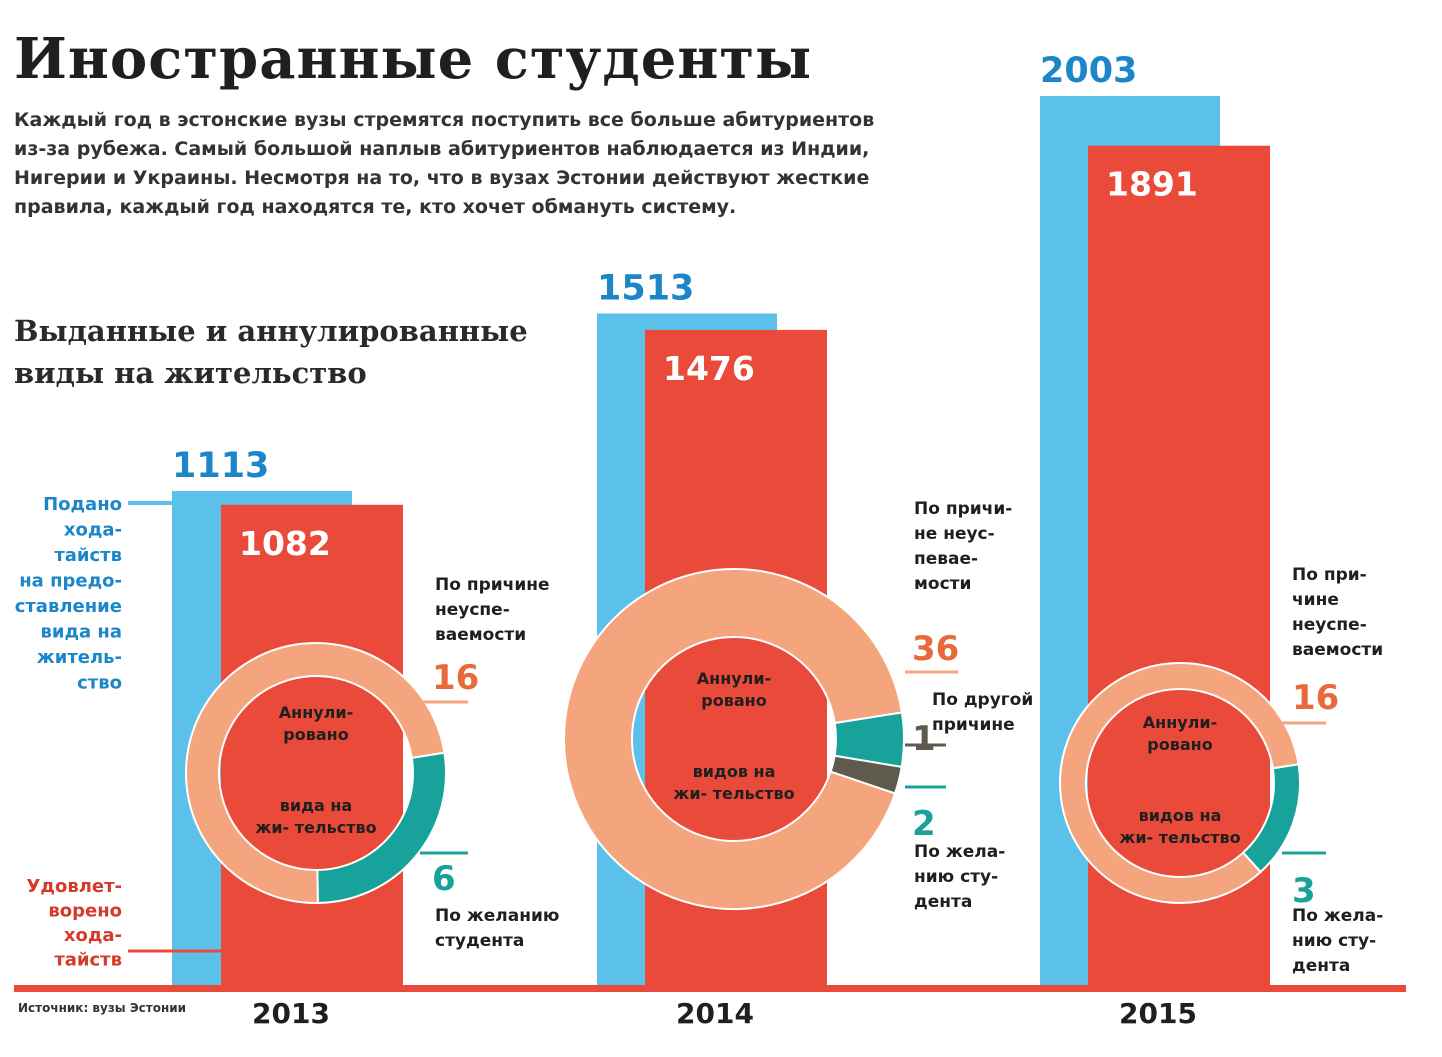 The width and height of the screenshot is (1442, 1057). I want to click on legend-approved-line: тайств, so click(88, 960).